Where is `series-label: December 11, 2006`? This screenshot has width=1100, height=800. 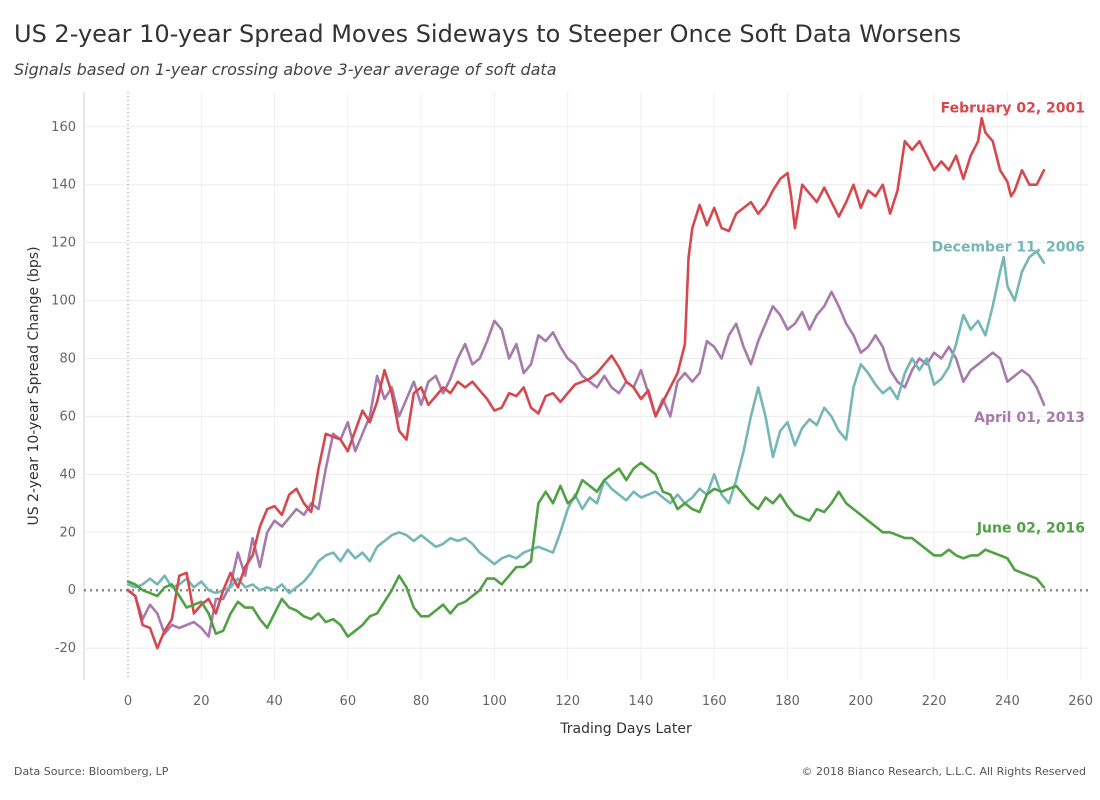 series-label: December 11, 2006 is located at coordinates (1008, 247).